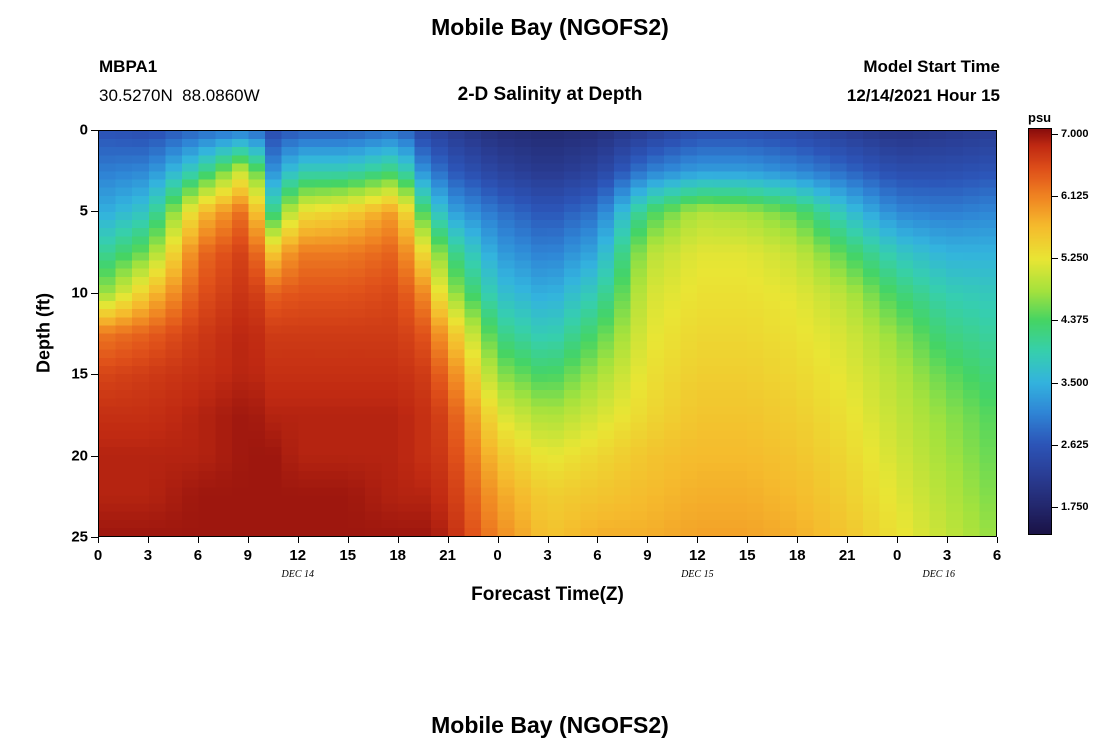 The height and width of the screenshot is (750, 1100). I want to click on colorbar-tick-label: 3.500, so click(1075, 382).